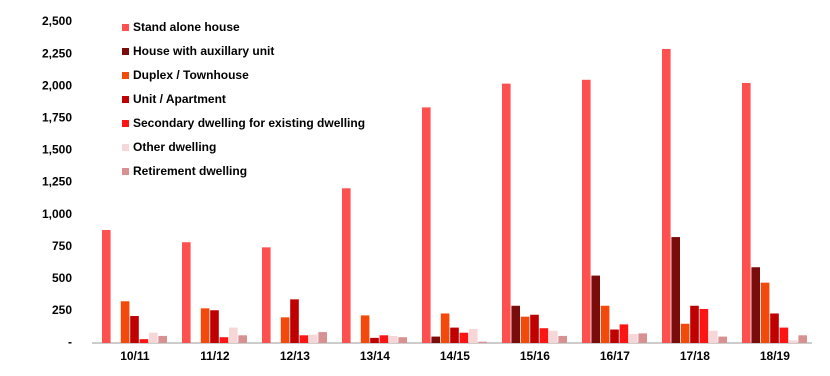 The image size is (830, 376). Describe the element at coordinates (57, 21) in the screenshot. I see `y-tick-label: 2,500` at that location.